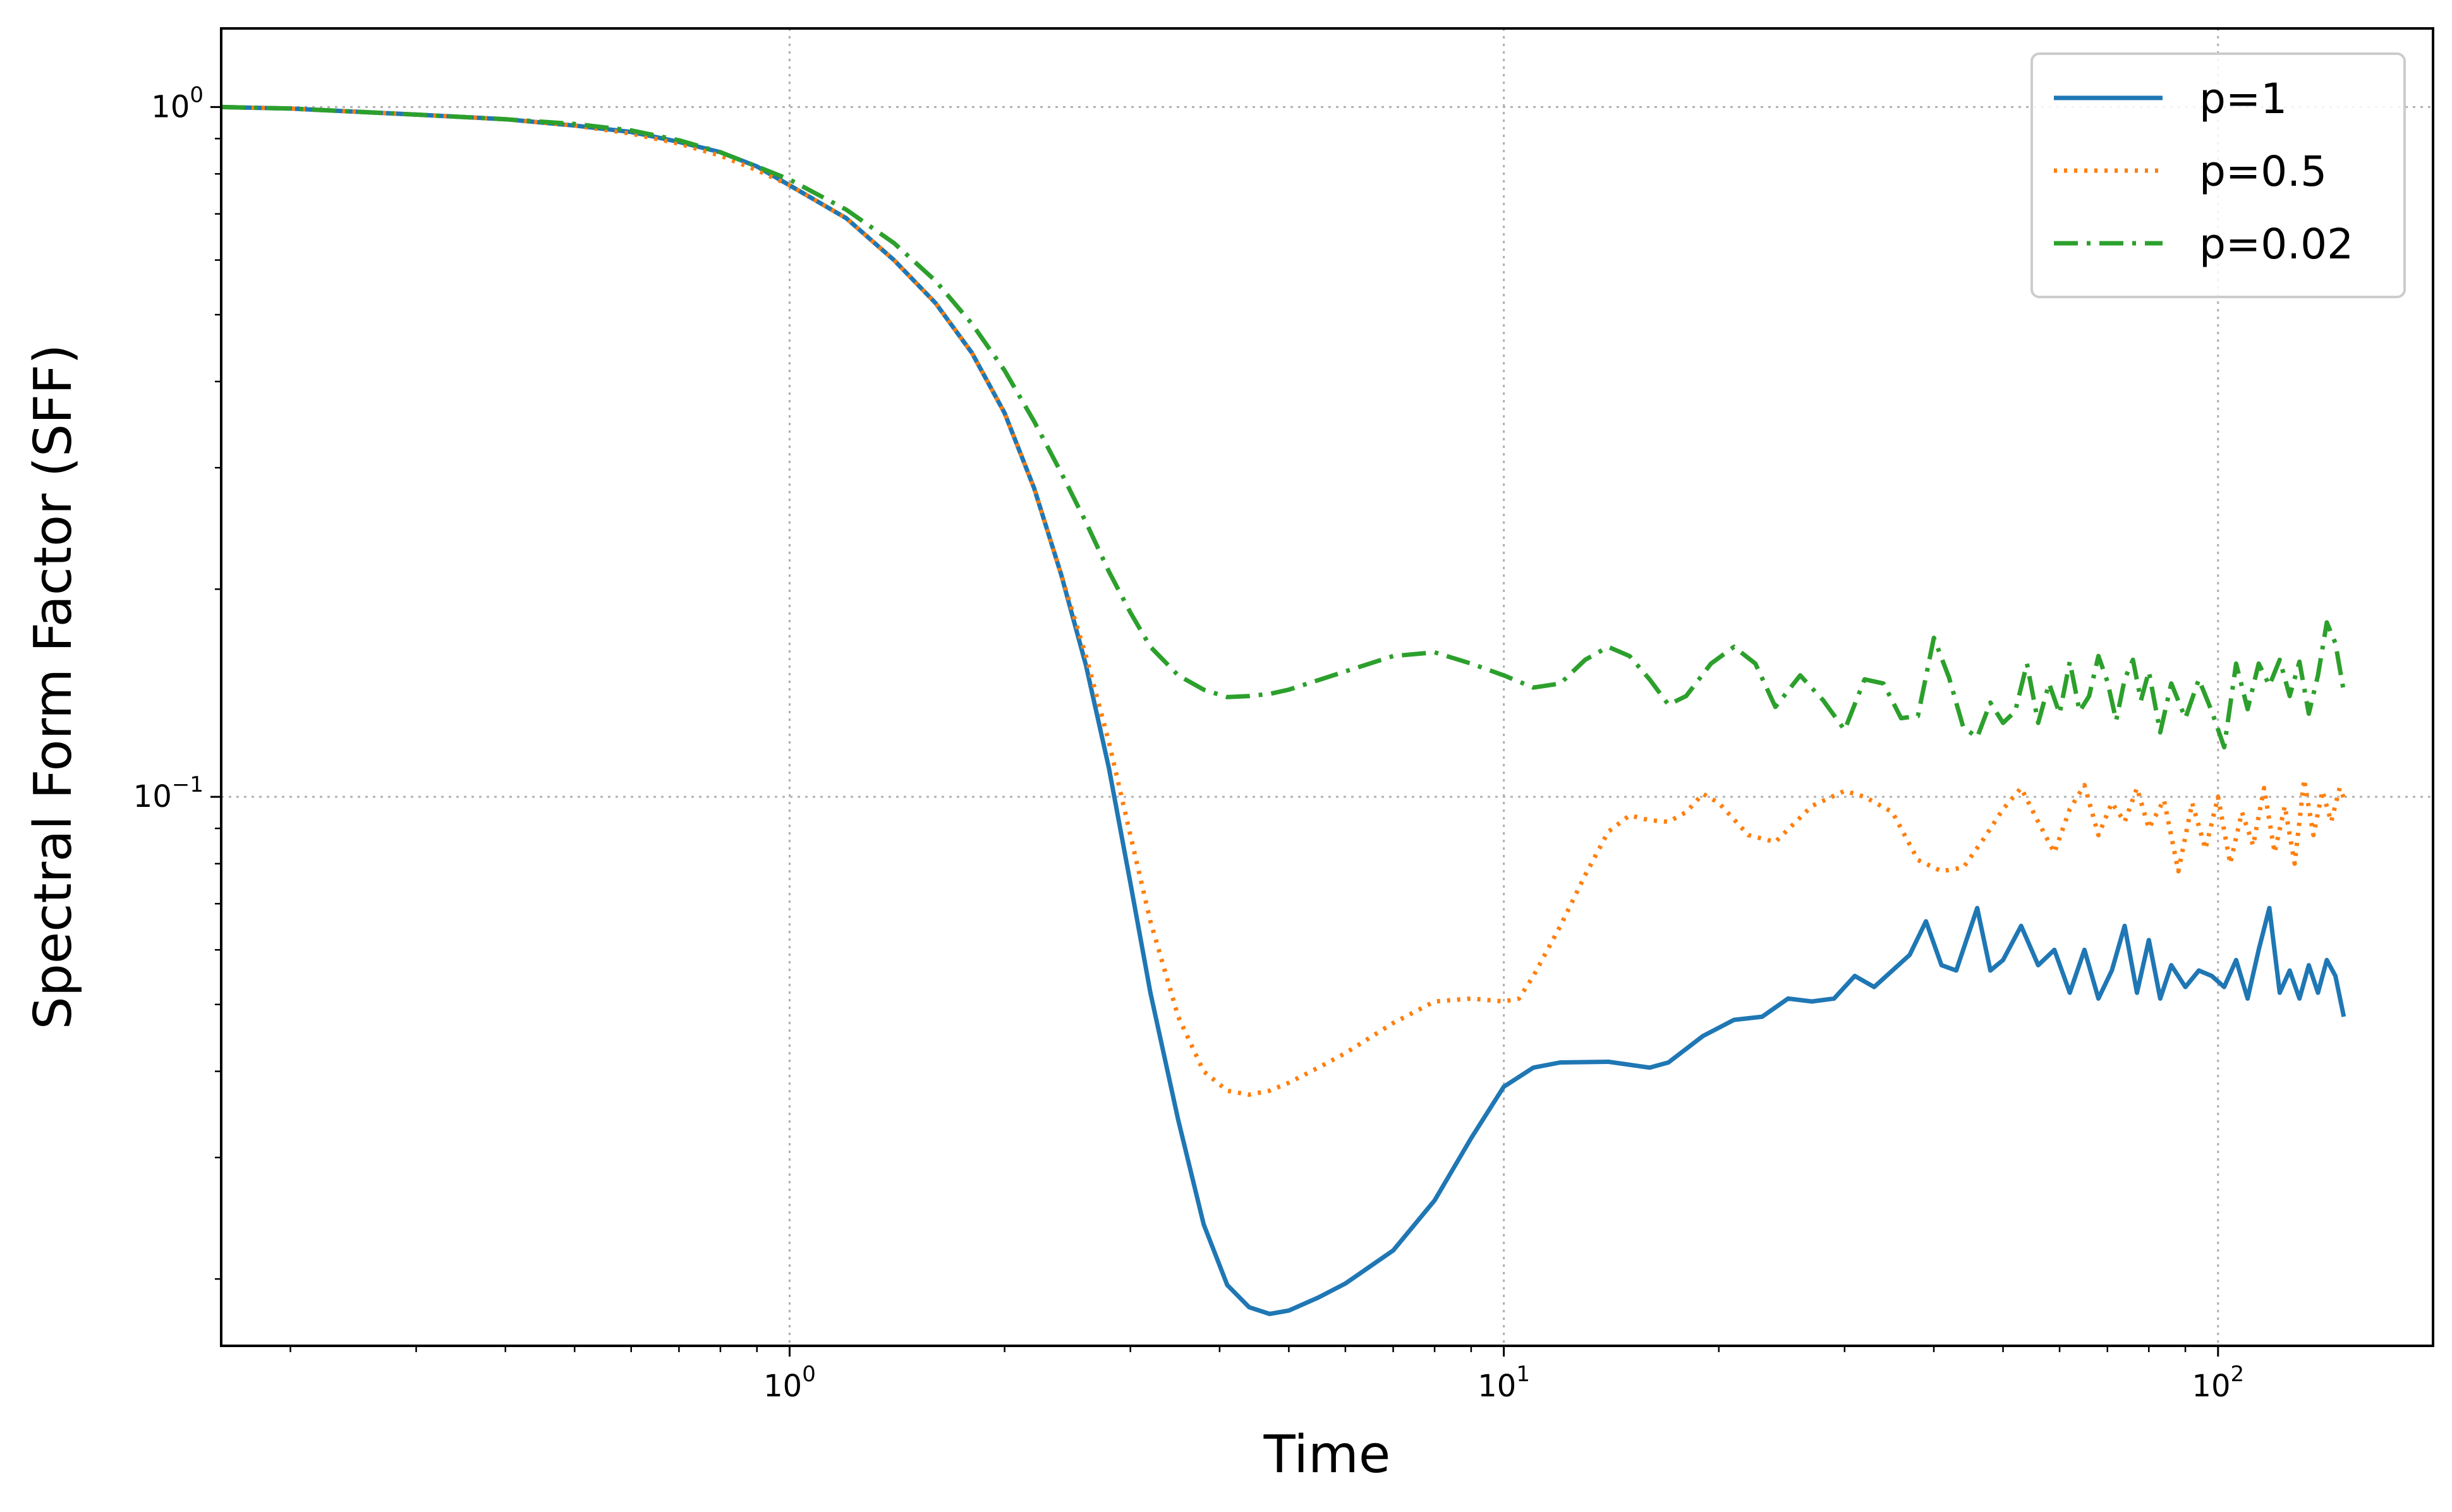 This screenshot has width=2452, height=1512. I want to click on legend: p=1 p=0.5 p=0.02, so click(2218, 175).